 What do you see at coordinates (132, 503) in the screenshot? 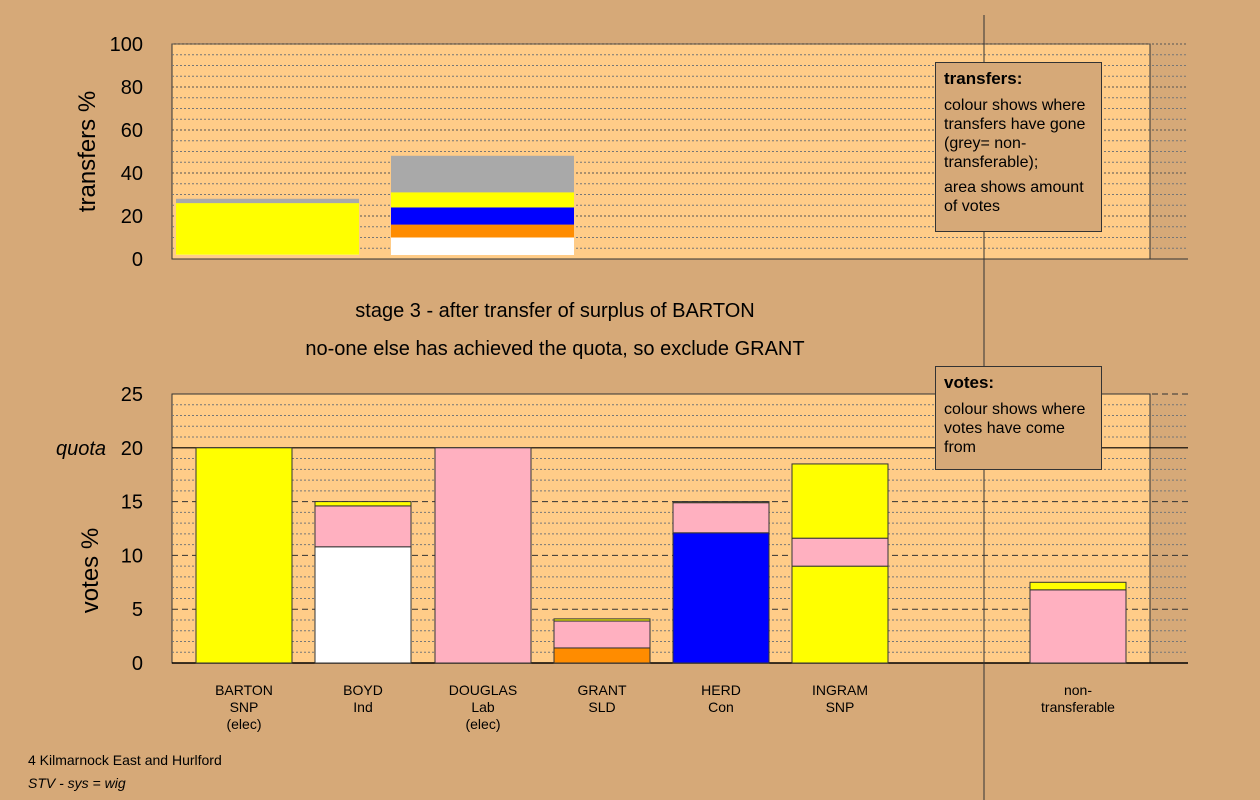
I see `votes-y-tick-label: 15` at bounding box center [132, 503].